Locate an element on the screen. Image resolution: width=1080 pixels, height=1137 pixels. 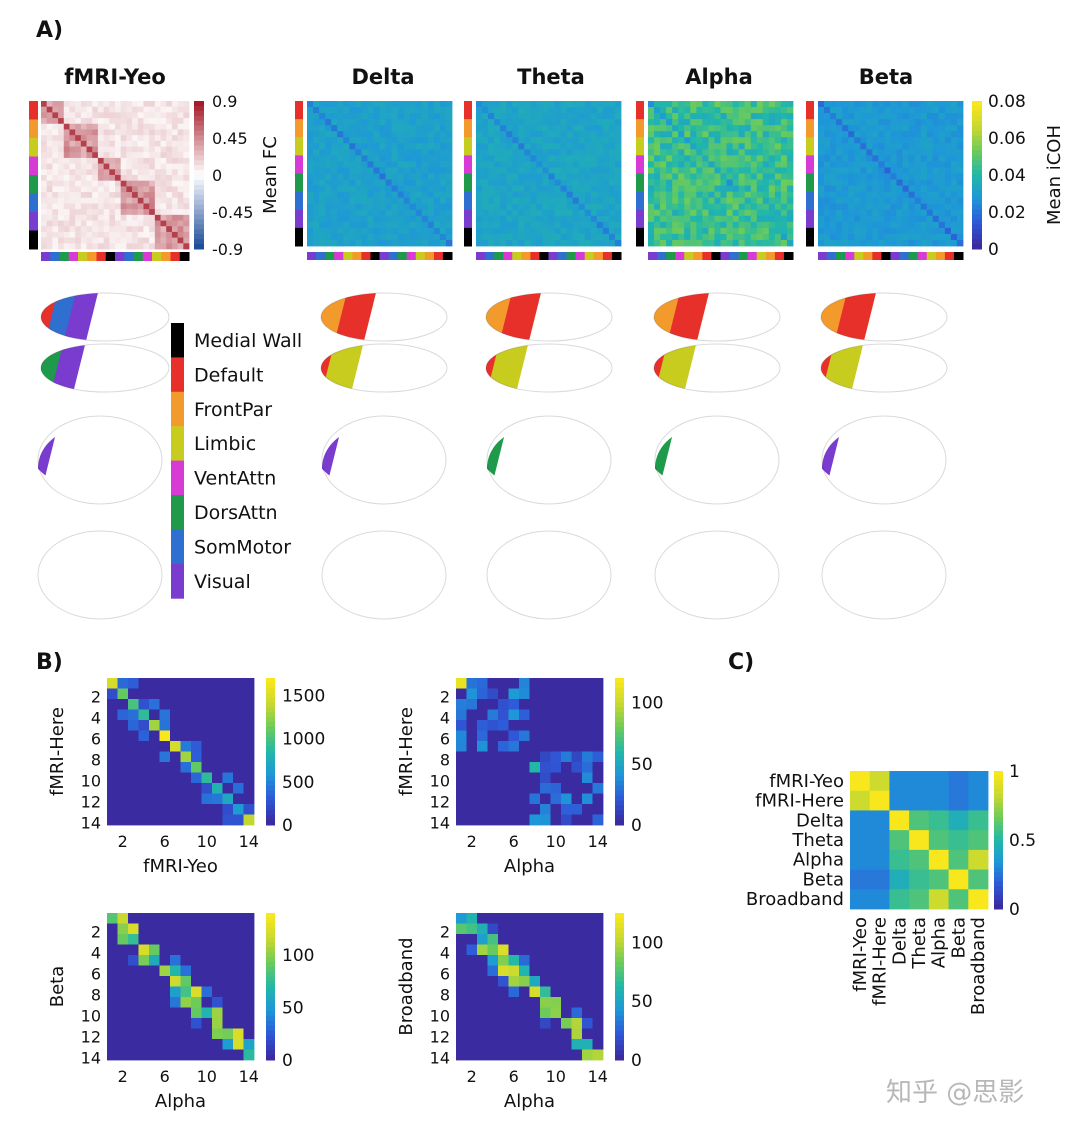
brain-medial is located at coordinates (884, 575).